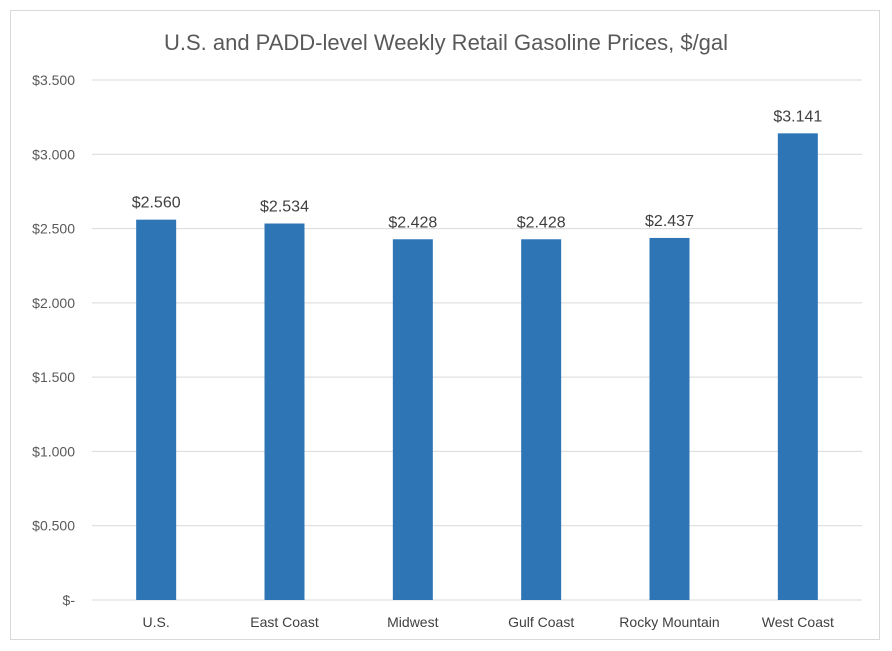  Describe the element at coordinates (53, 303) in the screenshot. I see `y-tick-label: $2.000` at that location.